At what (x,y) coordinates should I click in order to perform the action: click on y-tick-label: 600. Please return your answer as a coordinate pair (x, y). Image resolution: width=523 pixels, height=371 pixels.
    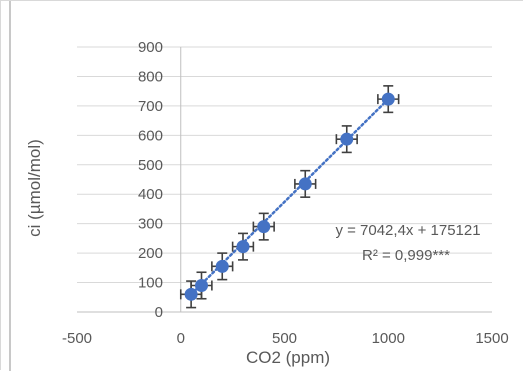
    Looking at the image, I should click on (150, 135).